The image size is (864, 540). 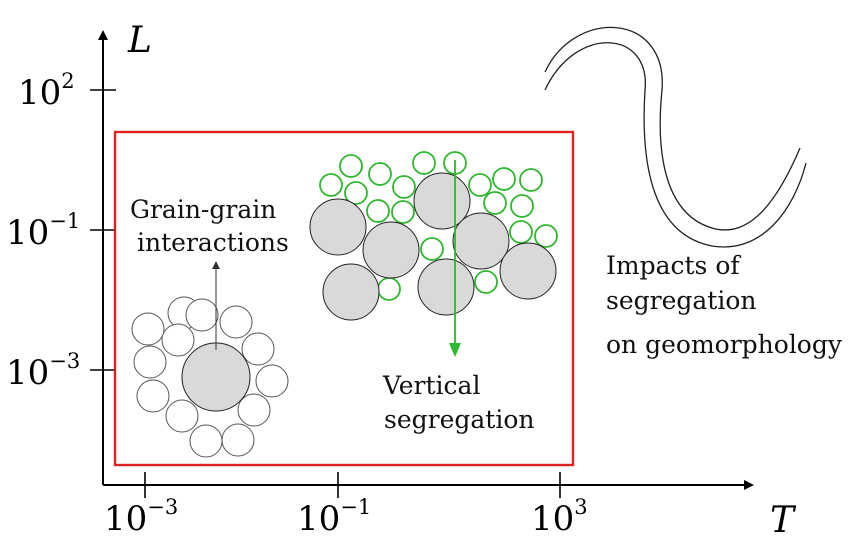 I want to click on grain-cluster, so click(x=210, y=359).